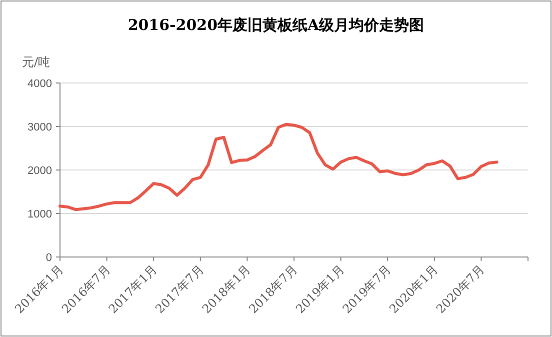  I want to click on y-tick-label: 2000, so click(40, 171).